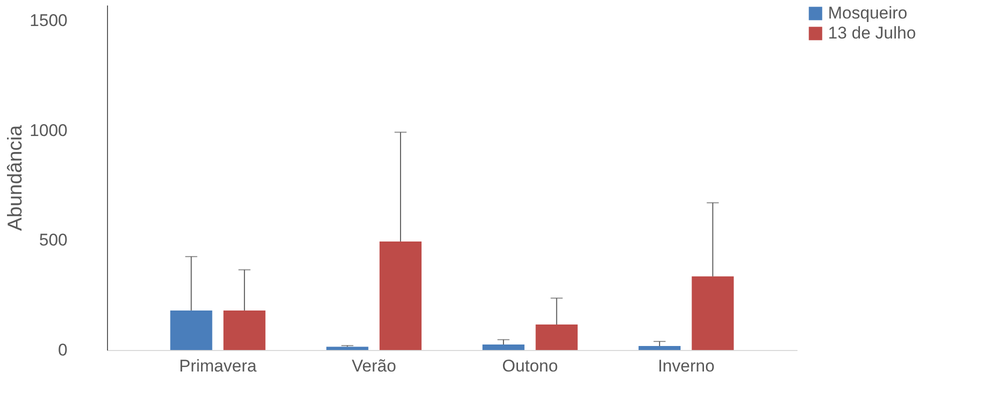  What do you see at coordinates (15, 177) in the screenshot?
I see `y-axis-title: Abundância` at bounding box center [15, 177].